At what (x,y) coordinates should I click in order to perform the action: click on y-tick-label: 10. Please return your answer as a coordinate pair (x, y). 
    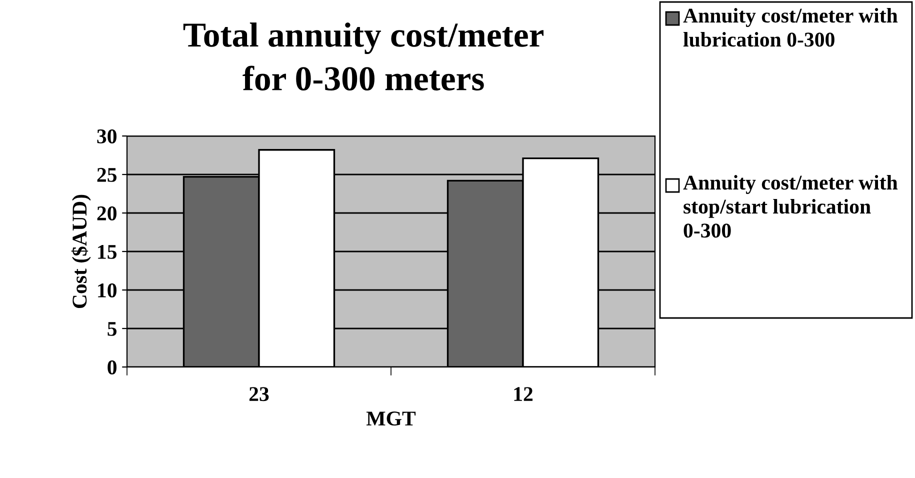
    Looking at the image, I should click on (107, 290).